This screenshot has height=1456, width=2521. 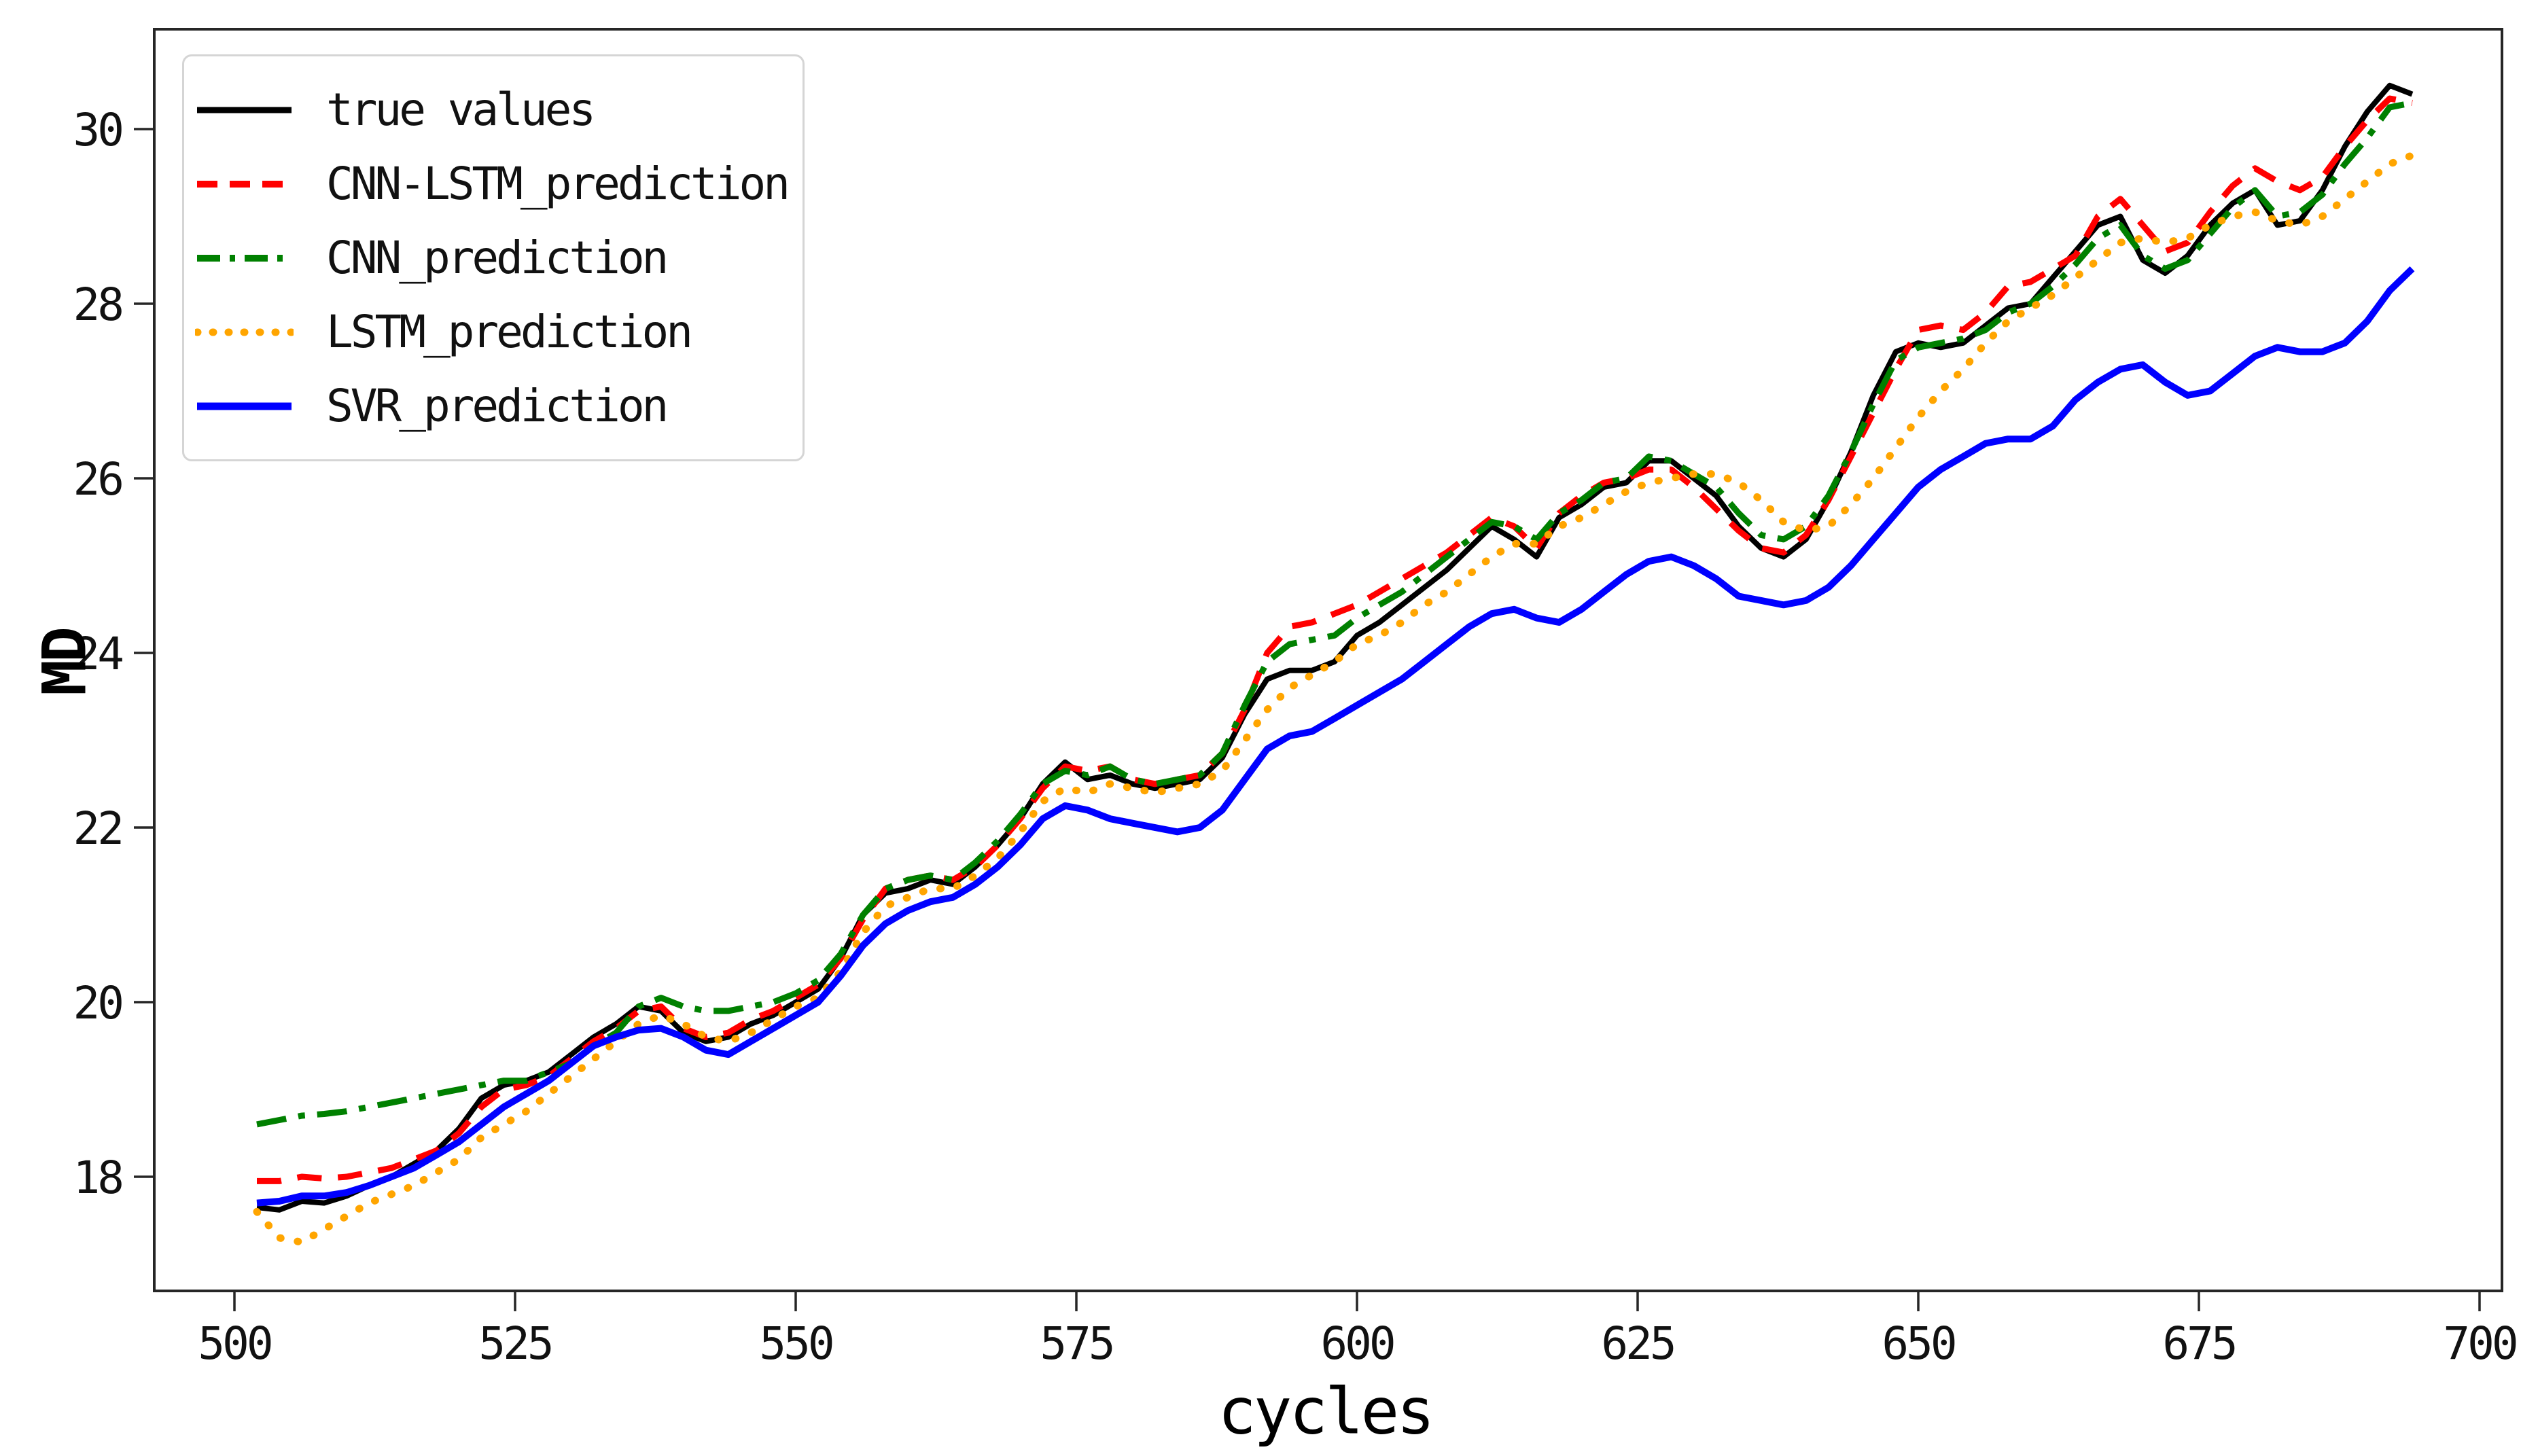 I want to click on y-tick-label: 30, so click(x=98, y=130).